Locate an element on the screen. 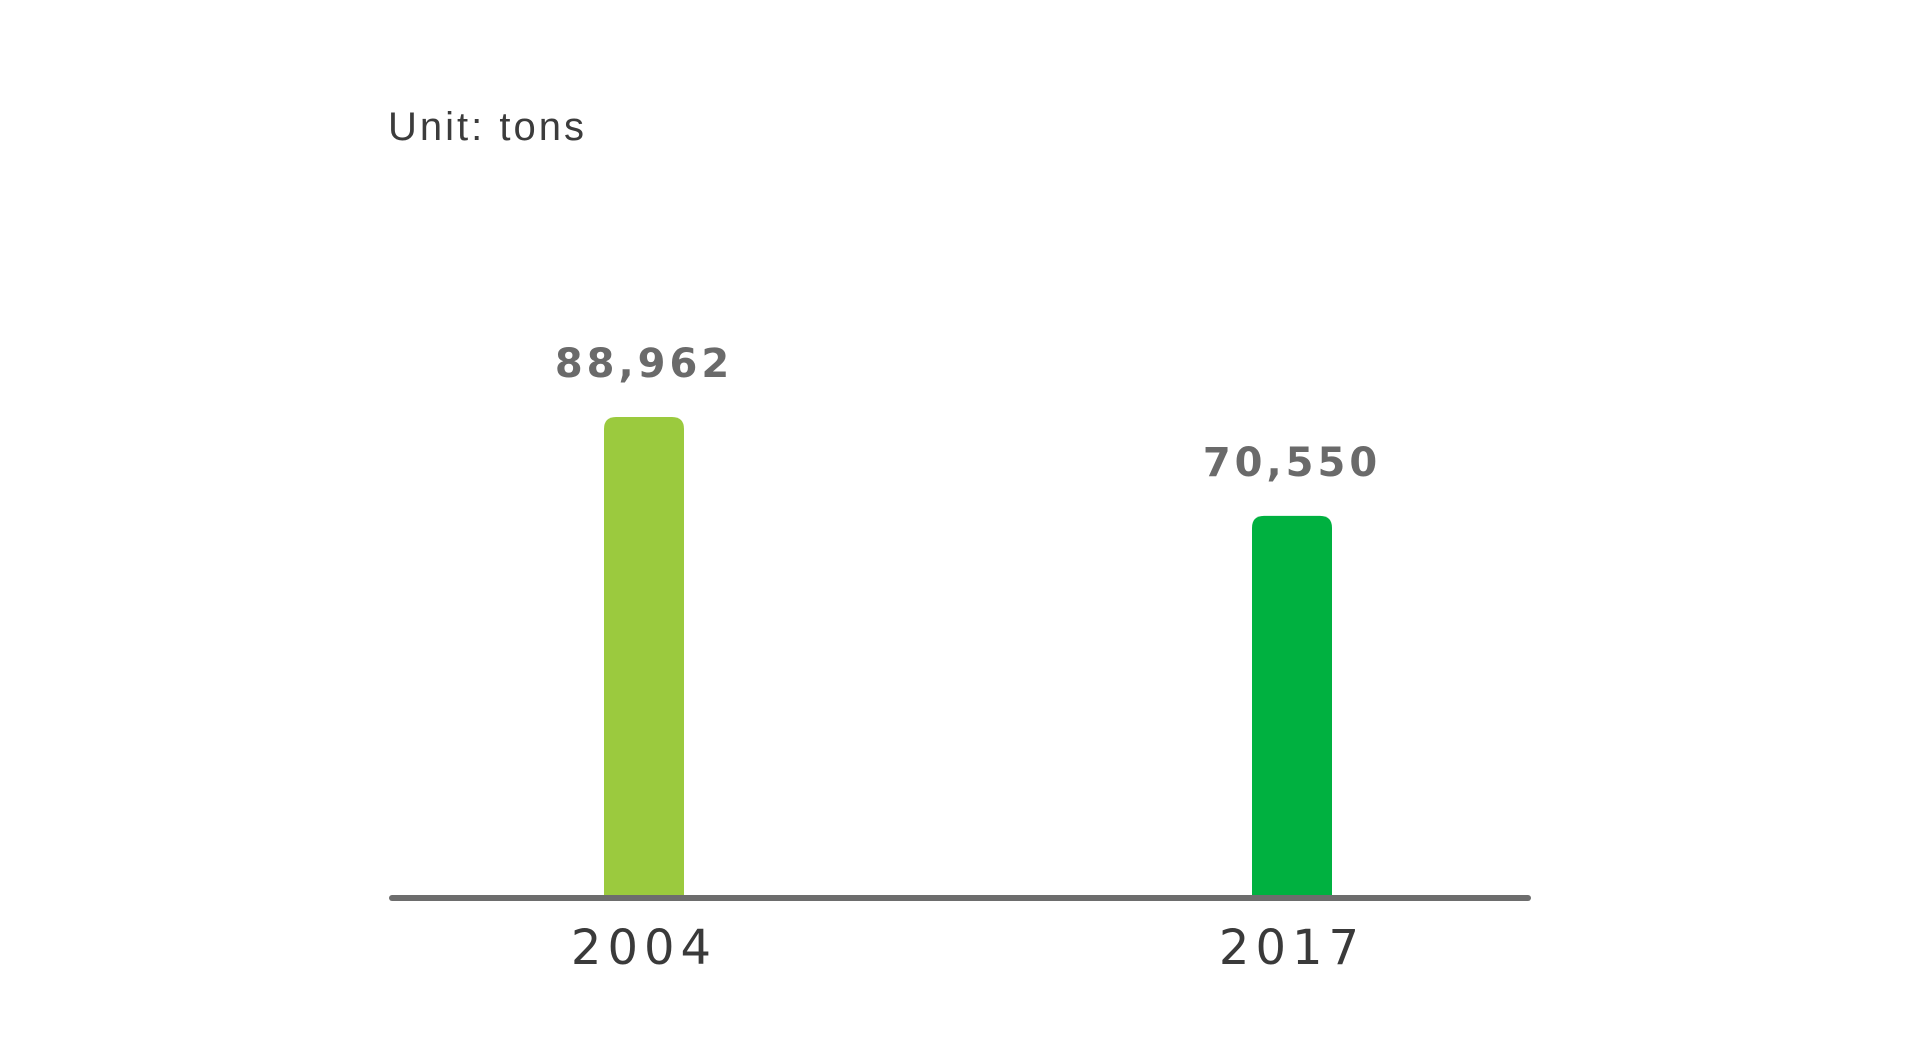 The image size is (1920, 1047). unit-label: Unit: tons is located at coordinates (487, 127).